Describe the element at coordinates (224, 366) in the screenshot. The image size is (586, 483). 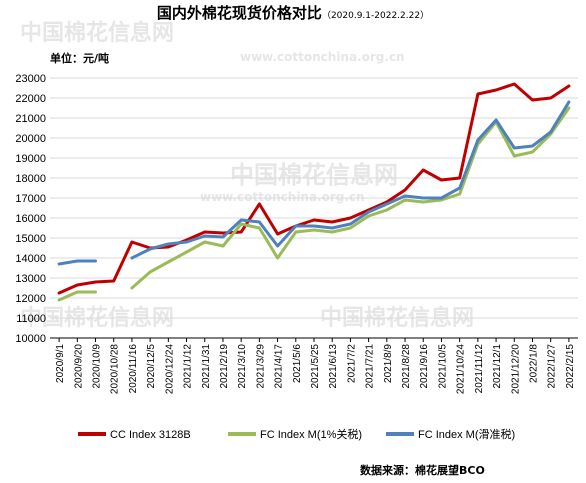
I see `x-tick-label: 2021/2/19` at that location.